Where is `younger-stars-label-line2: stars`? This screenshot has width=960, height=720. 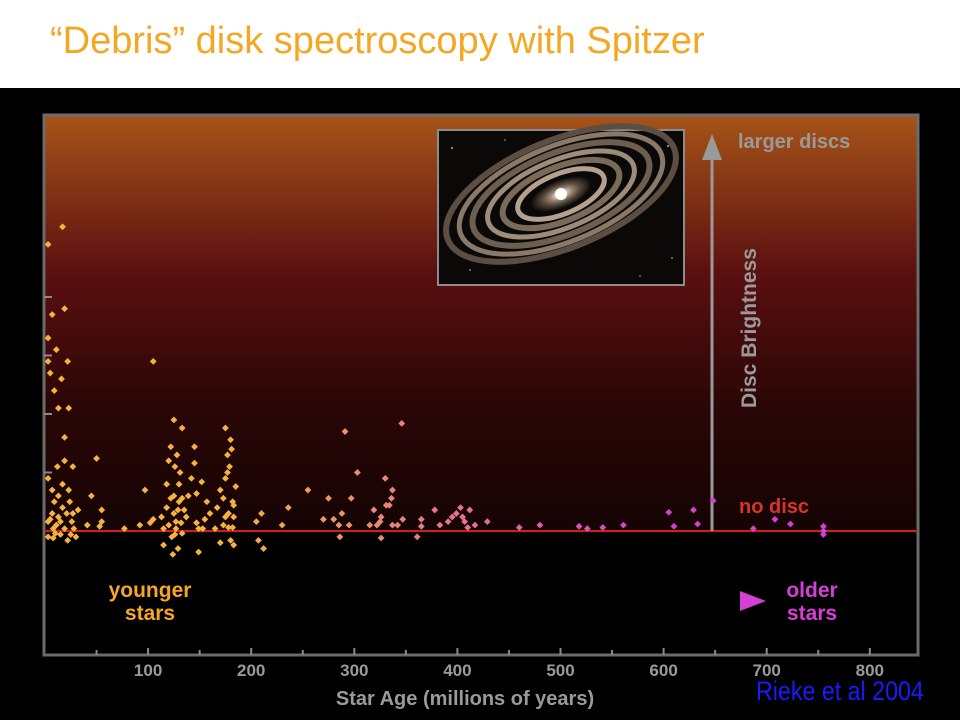 younger-stars-label-line2: stars is located at coordinates (150, 613).